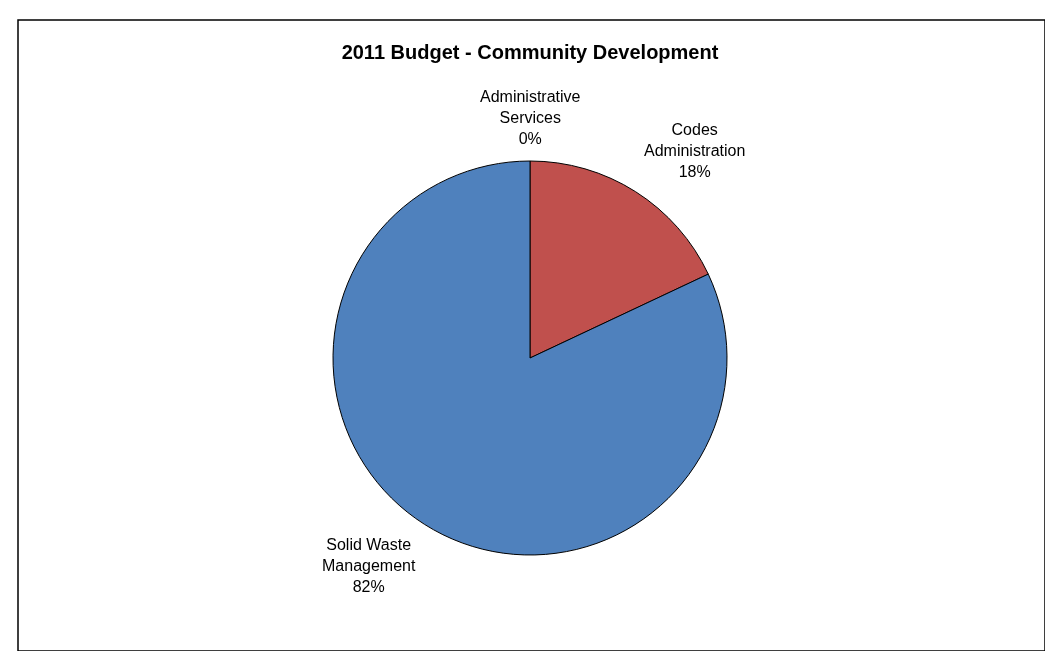  What do you see at coordinates (530, 138) in the screenshot?
I see `text: 0%` at bounding box center [530, 138].